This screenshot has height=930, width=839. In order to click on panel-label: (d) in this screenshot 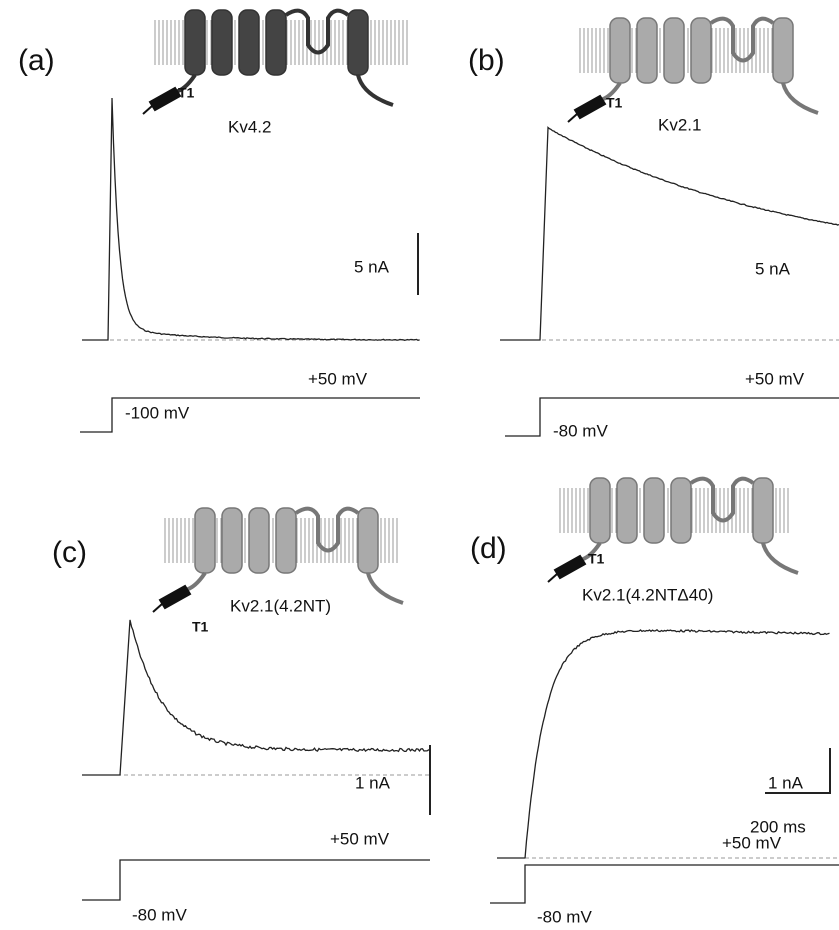, I will do `click(488, 548)`.